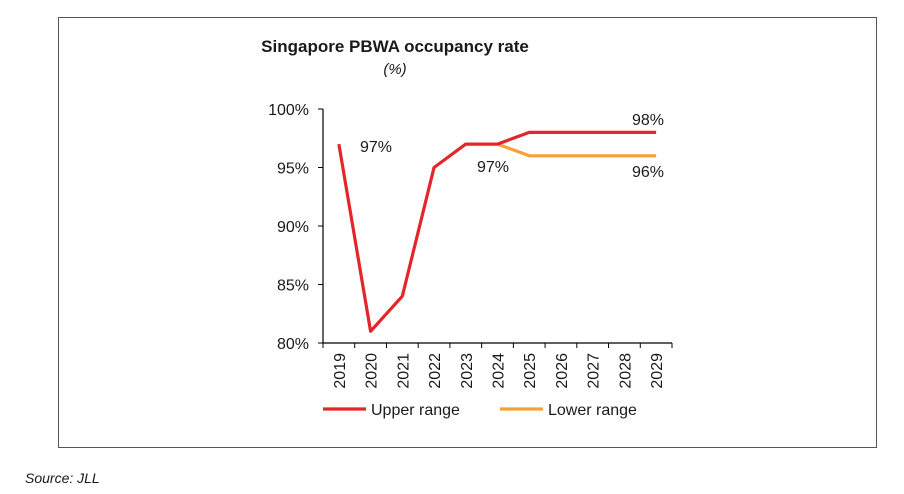 The image size is (904, 494). I want to click on data-label: 96%, so click(648, 172).